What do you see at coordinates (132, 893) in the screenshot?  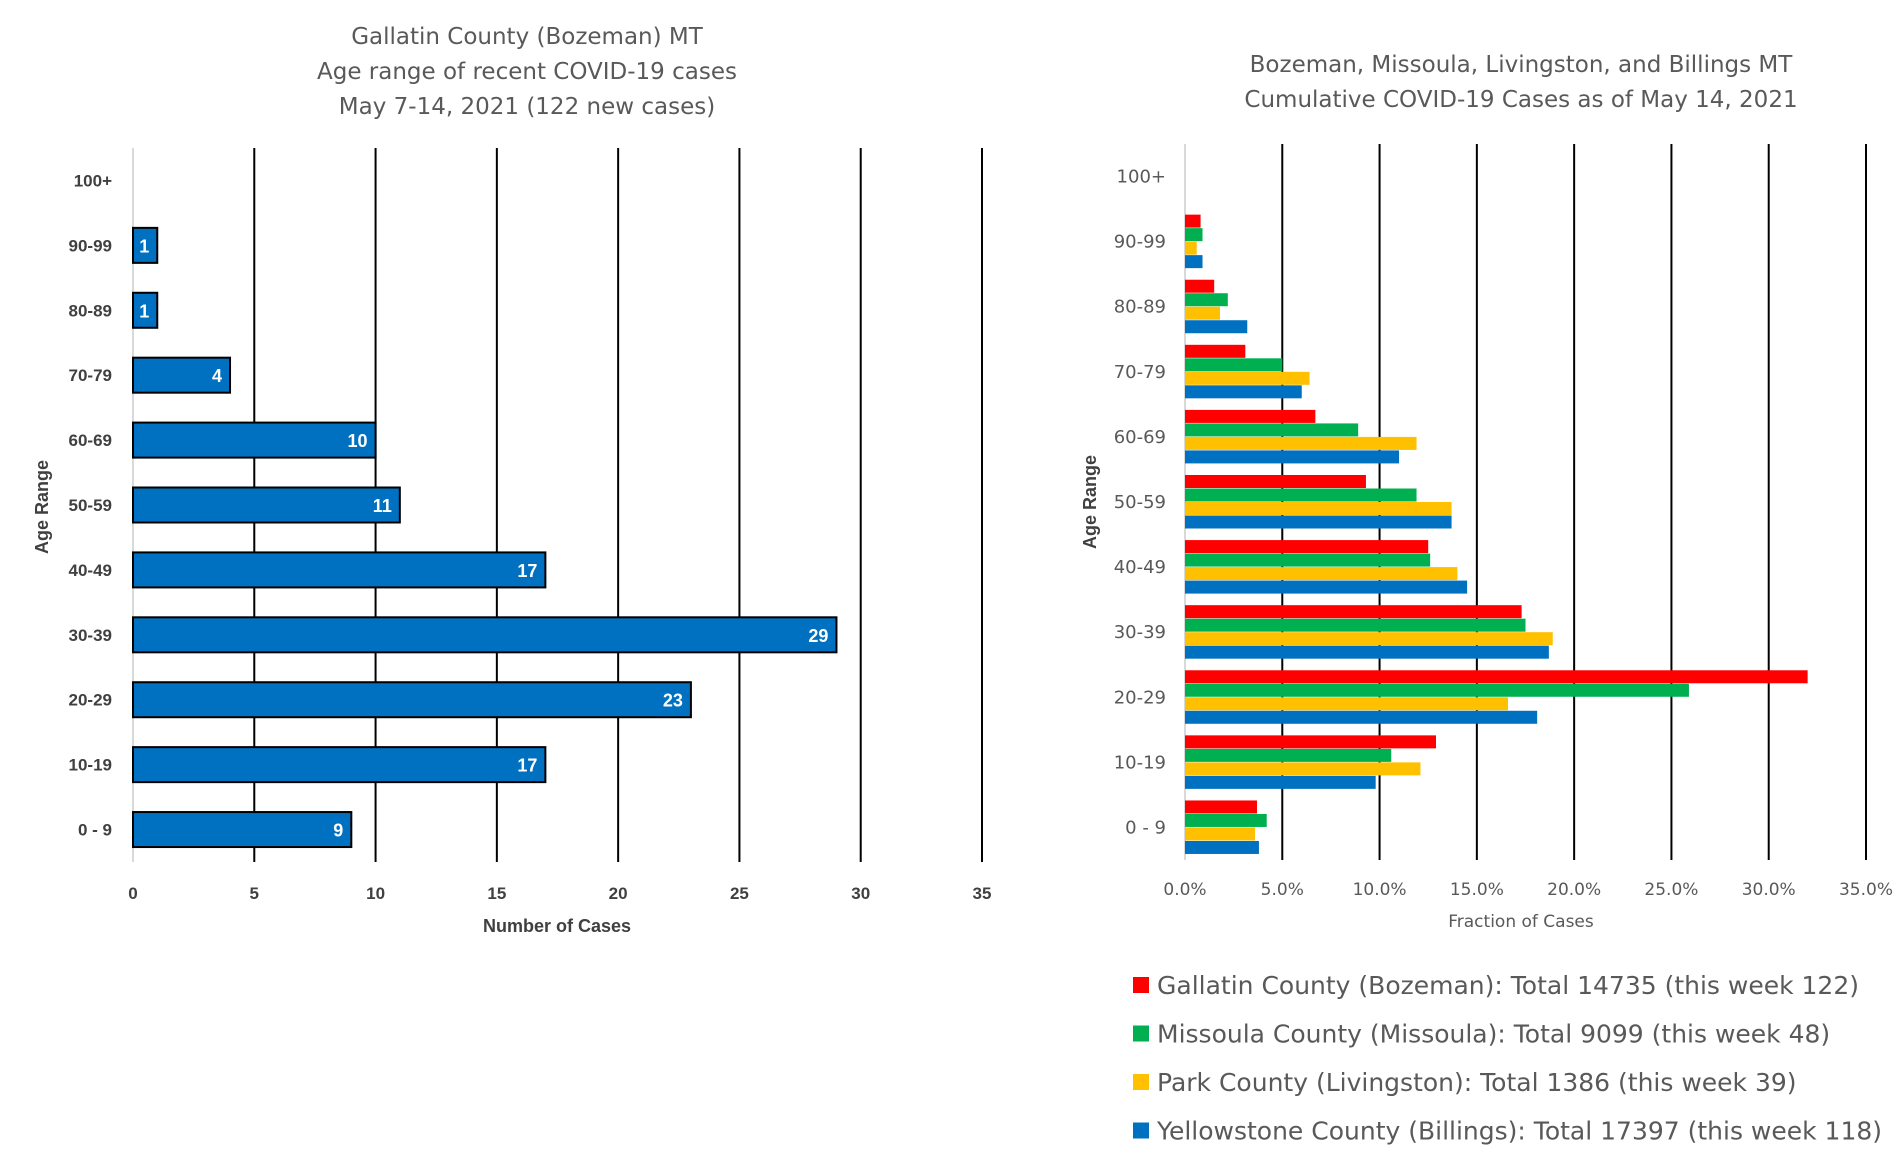 I see `chart1-x-tick-label: 0` at bounding box center [132, 893].